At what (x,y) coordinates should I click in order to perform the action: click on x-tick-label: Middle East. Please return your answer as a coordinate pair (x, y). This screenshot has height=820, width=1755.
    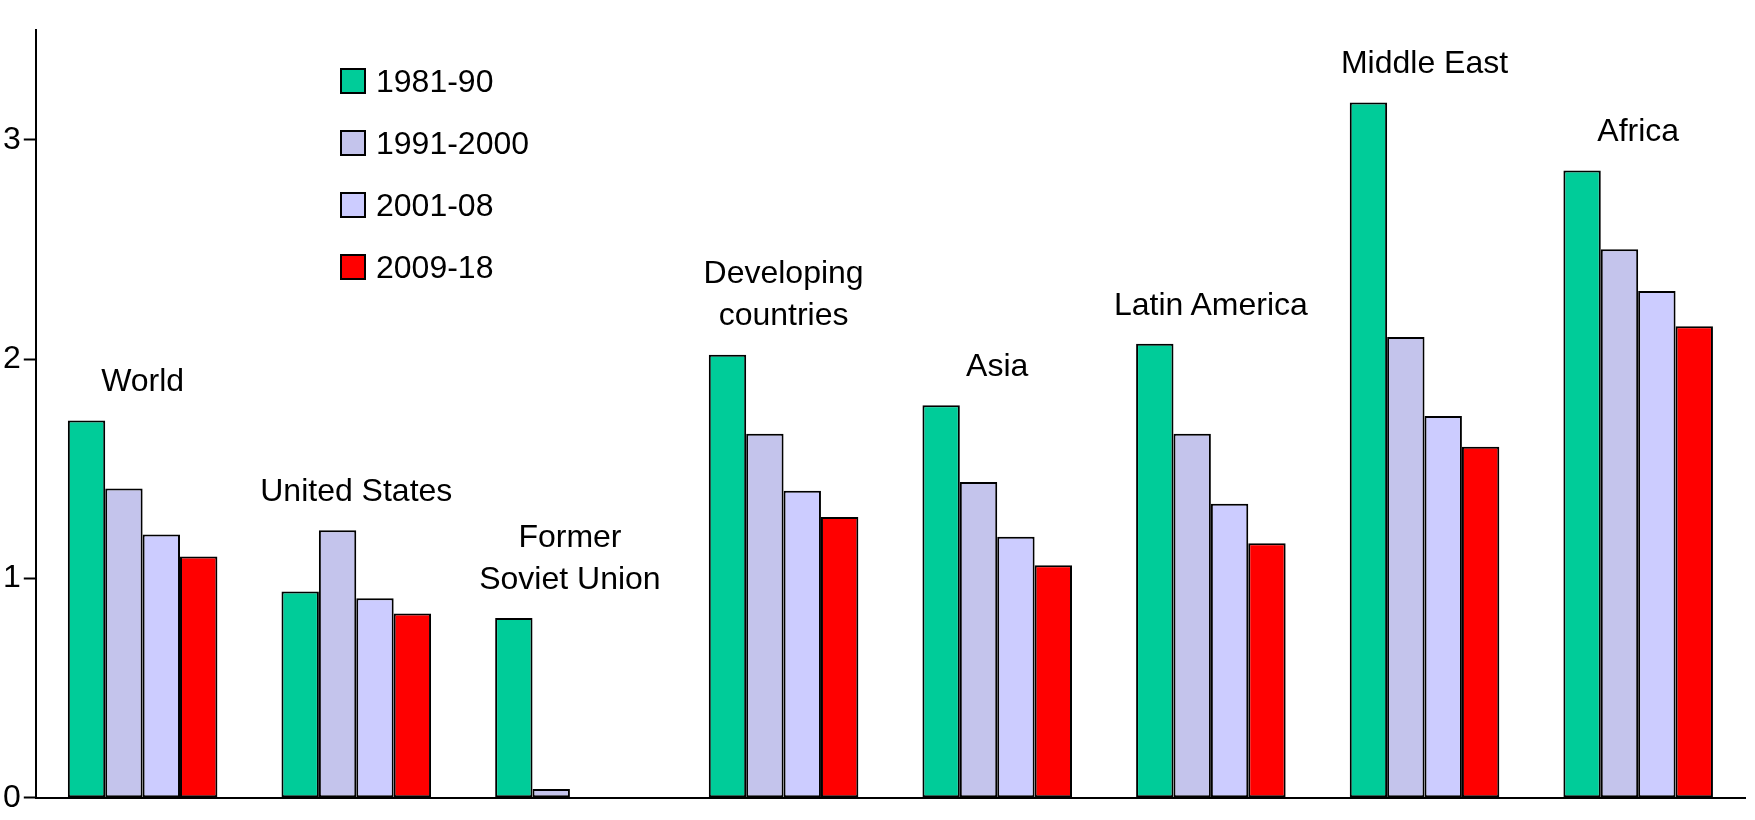
    Looking at the image, I should click on (1424, 62).